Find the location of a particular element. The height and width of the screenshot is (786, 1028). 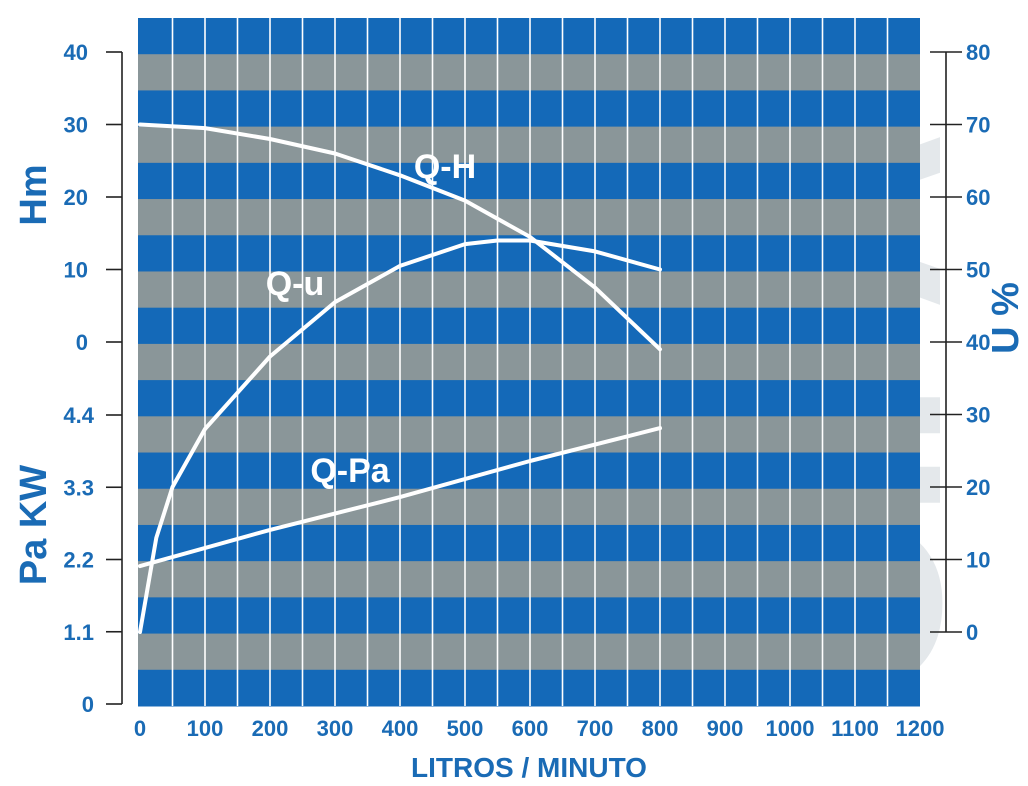

curve-label-q-pa: Q-Pa is located at coordinates (350, 471).